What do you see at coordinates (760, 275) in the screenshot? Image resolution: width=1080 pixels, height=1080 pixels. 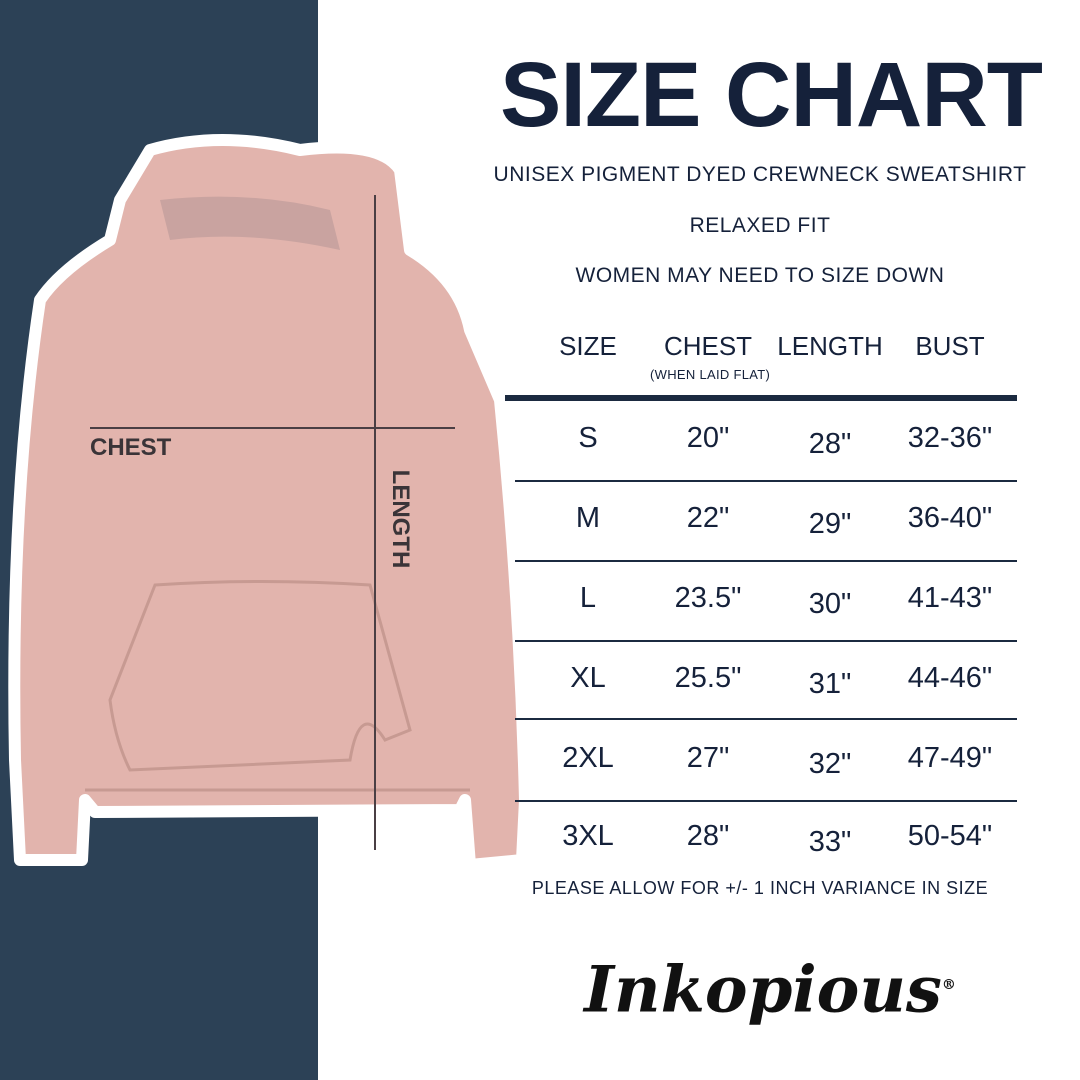 I see `advice-text: WOMEN MAY NEED TO SIZE DOWN` at bounding box center [760, 275].